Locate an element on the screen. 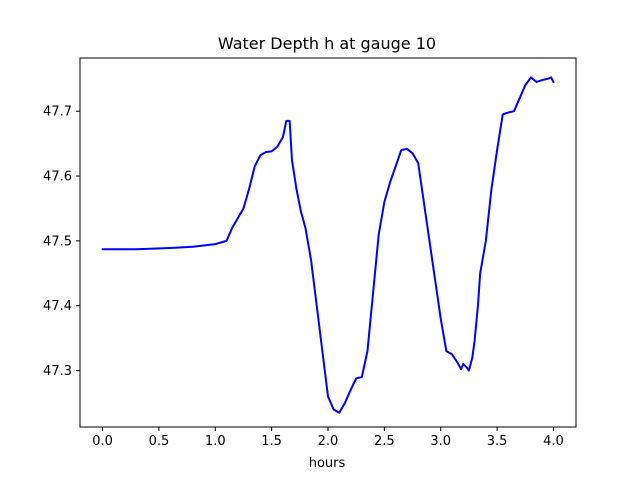 The image size is (640, 480). x-tick-label: 1.5 is located at coordinates (271, 441).